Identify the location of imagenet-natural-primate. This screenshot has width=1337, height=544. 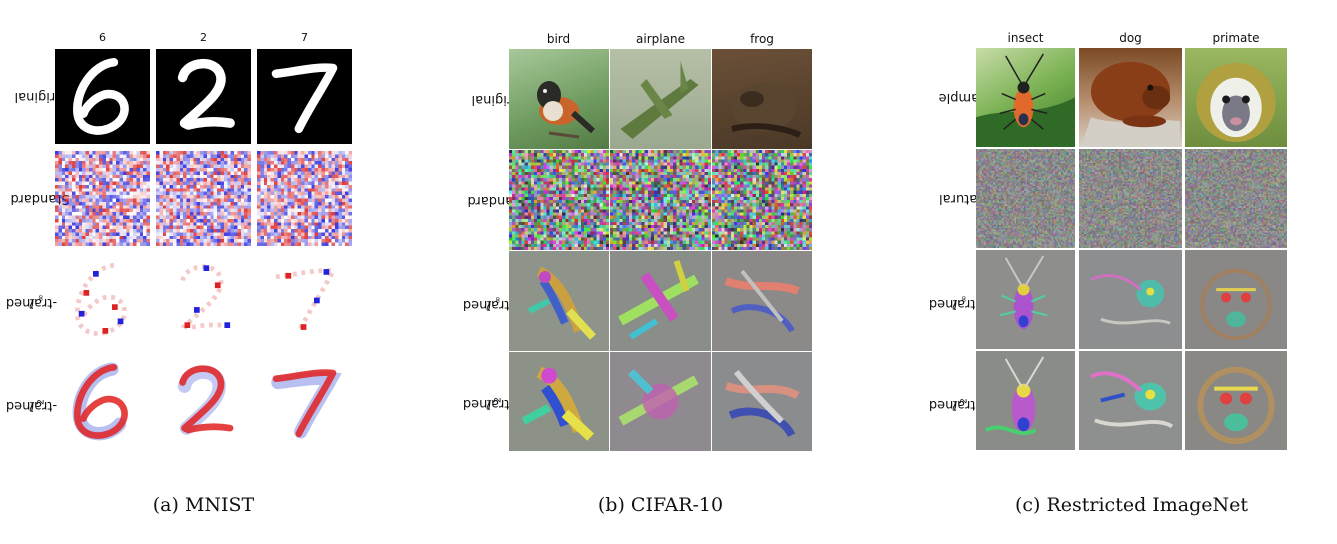
(1236, 198).